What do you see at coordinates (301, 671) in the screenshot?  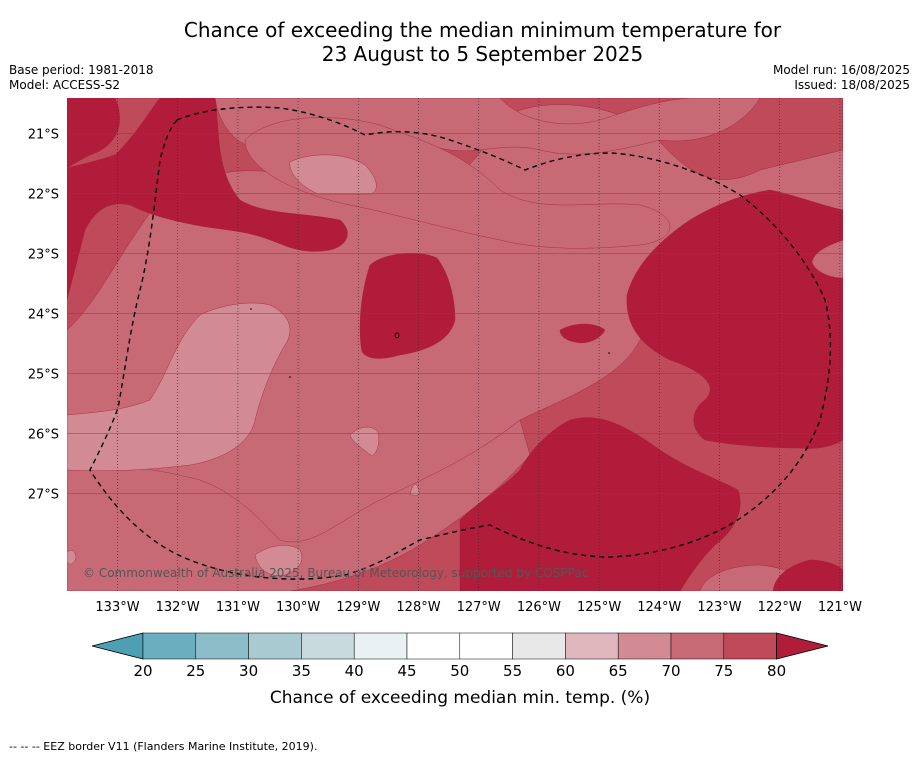 I see `colorbar-tick-label: 35` at bounding box center [301, 671].